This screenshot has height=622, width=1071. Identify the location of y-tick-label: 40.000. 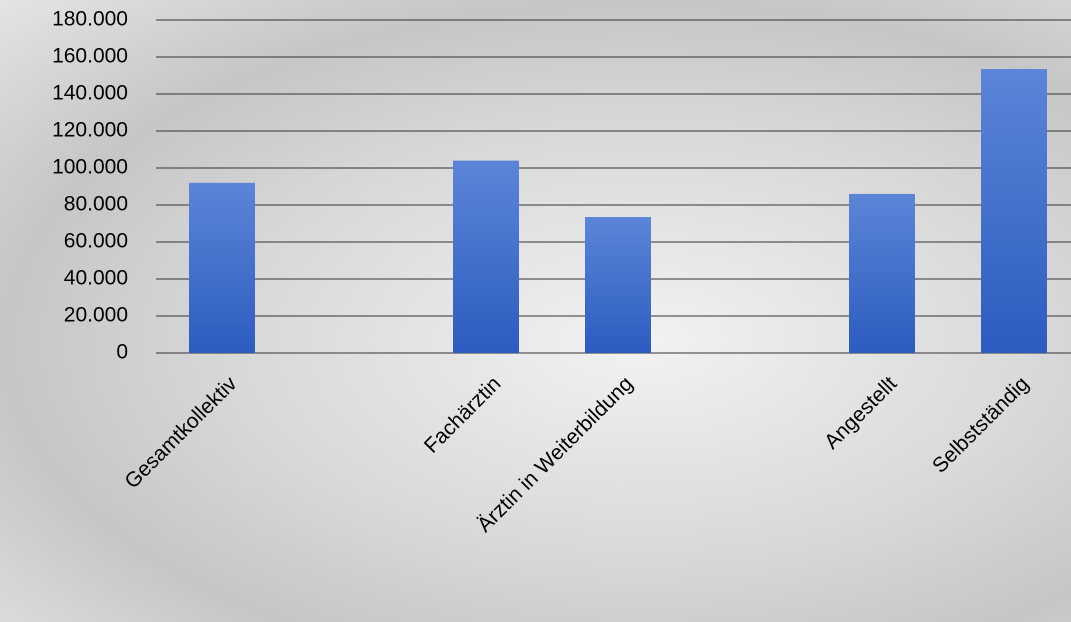
(96, 278).